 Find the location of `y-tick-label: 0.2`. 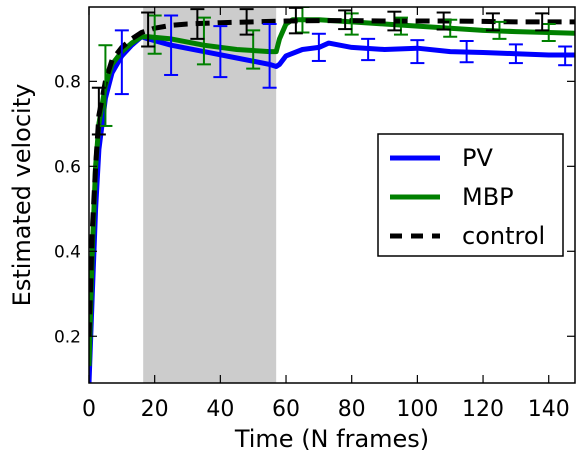

y-tick-label: 0.2 is located at coordinates (67, 337).